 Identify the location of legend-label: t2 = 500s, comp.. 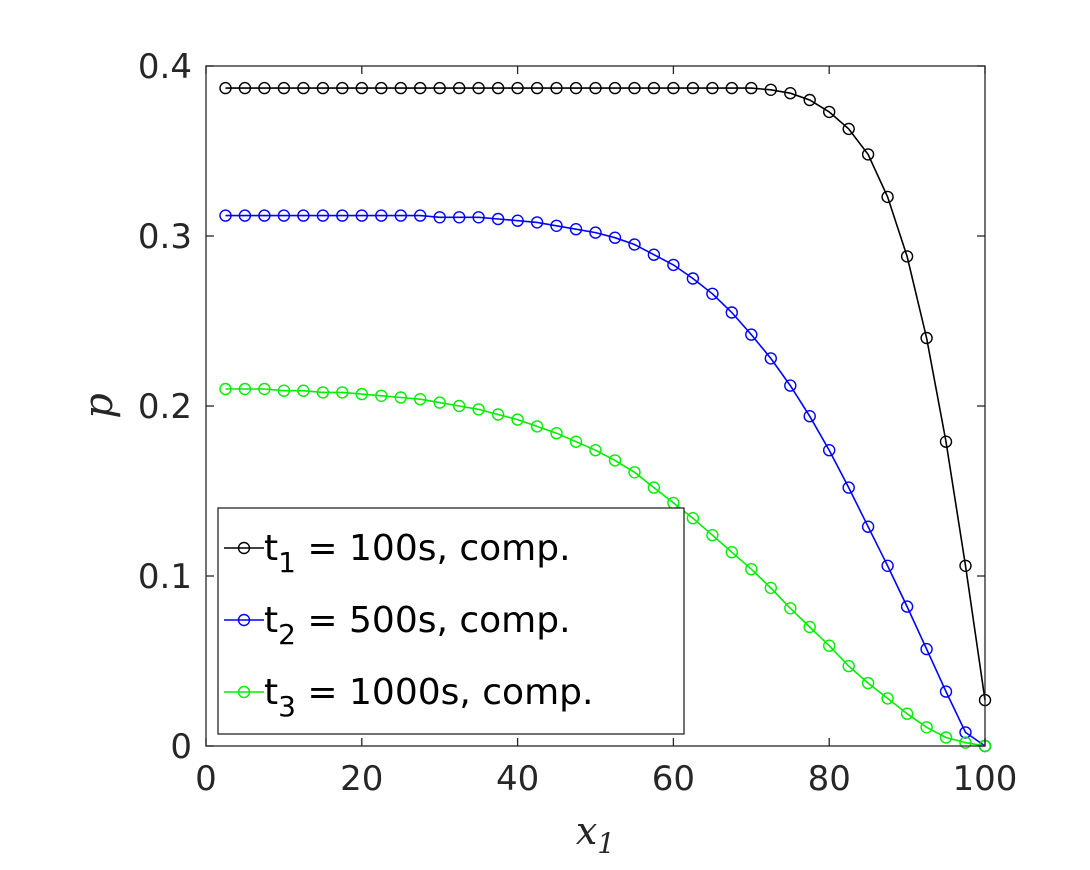
(417, 625).